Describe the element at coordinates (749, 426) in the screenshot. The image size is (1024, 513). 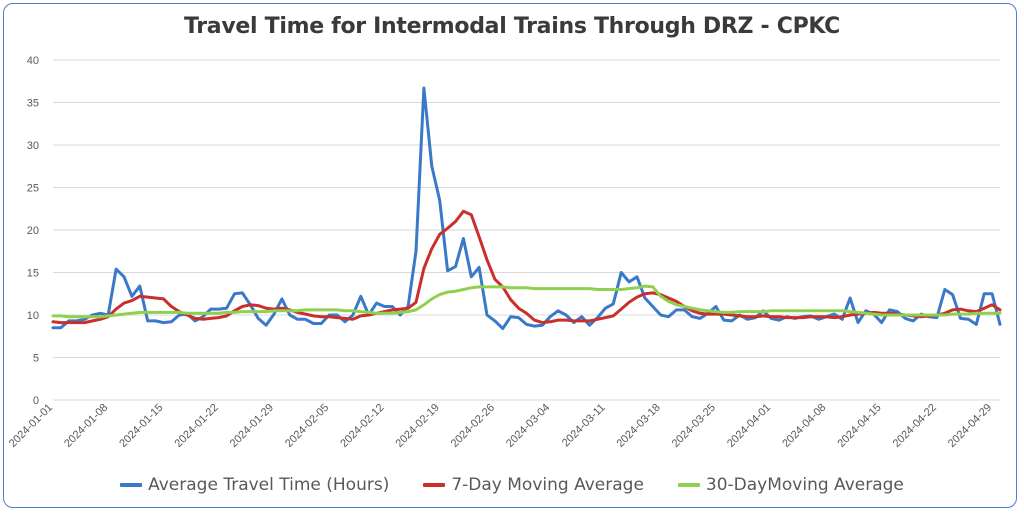
I see `x-tick-label: 2024-04-01` at that location.